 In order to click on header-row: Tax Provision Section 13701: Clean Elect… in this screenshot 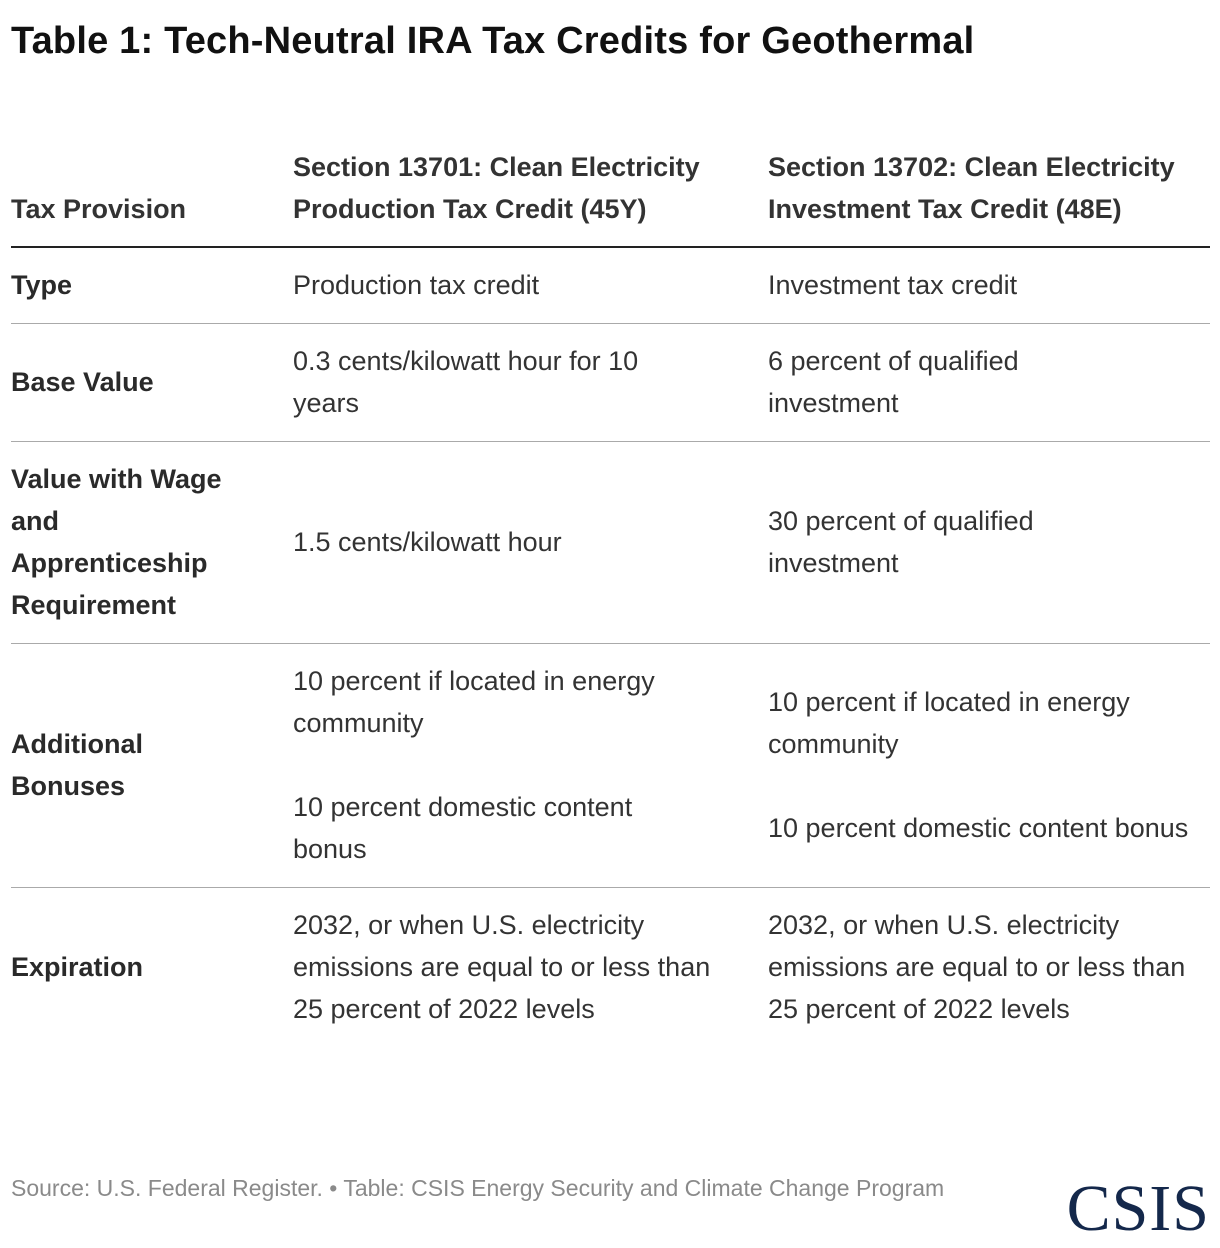, I will do `click(610, 197)`.